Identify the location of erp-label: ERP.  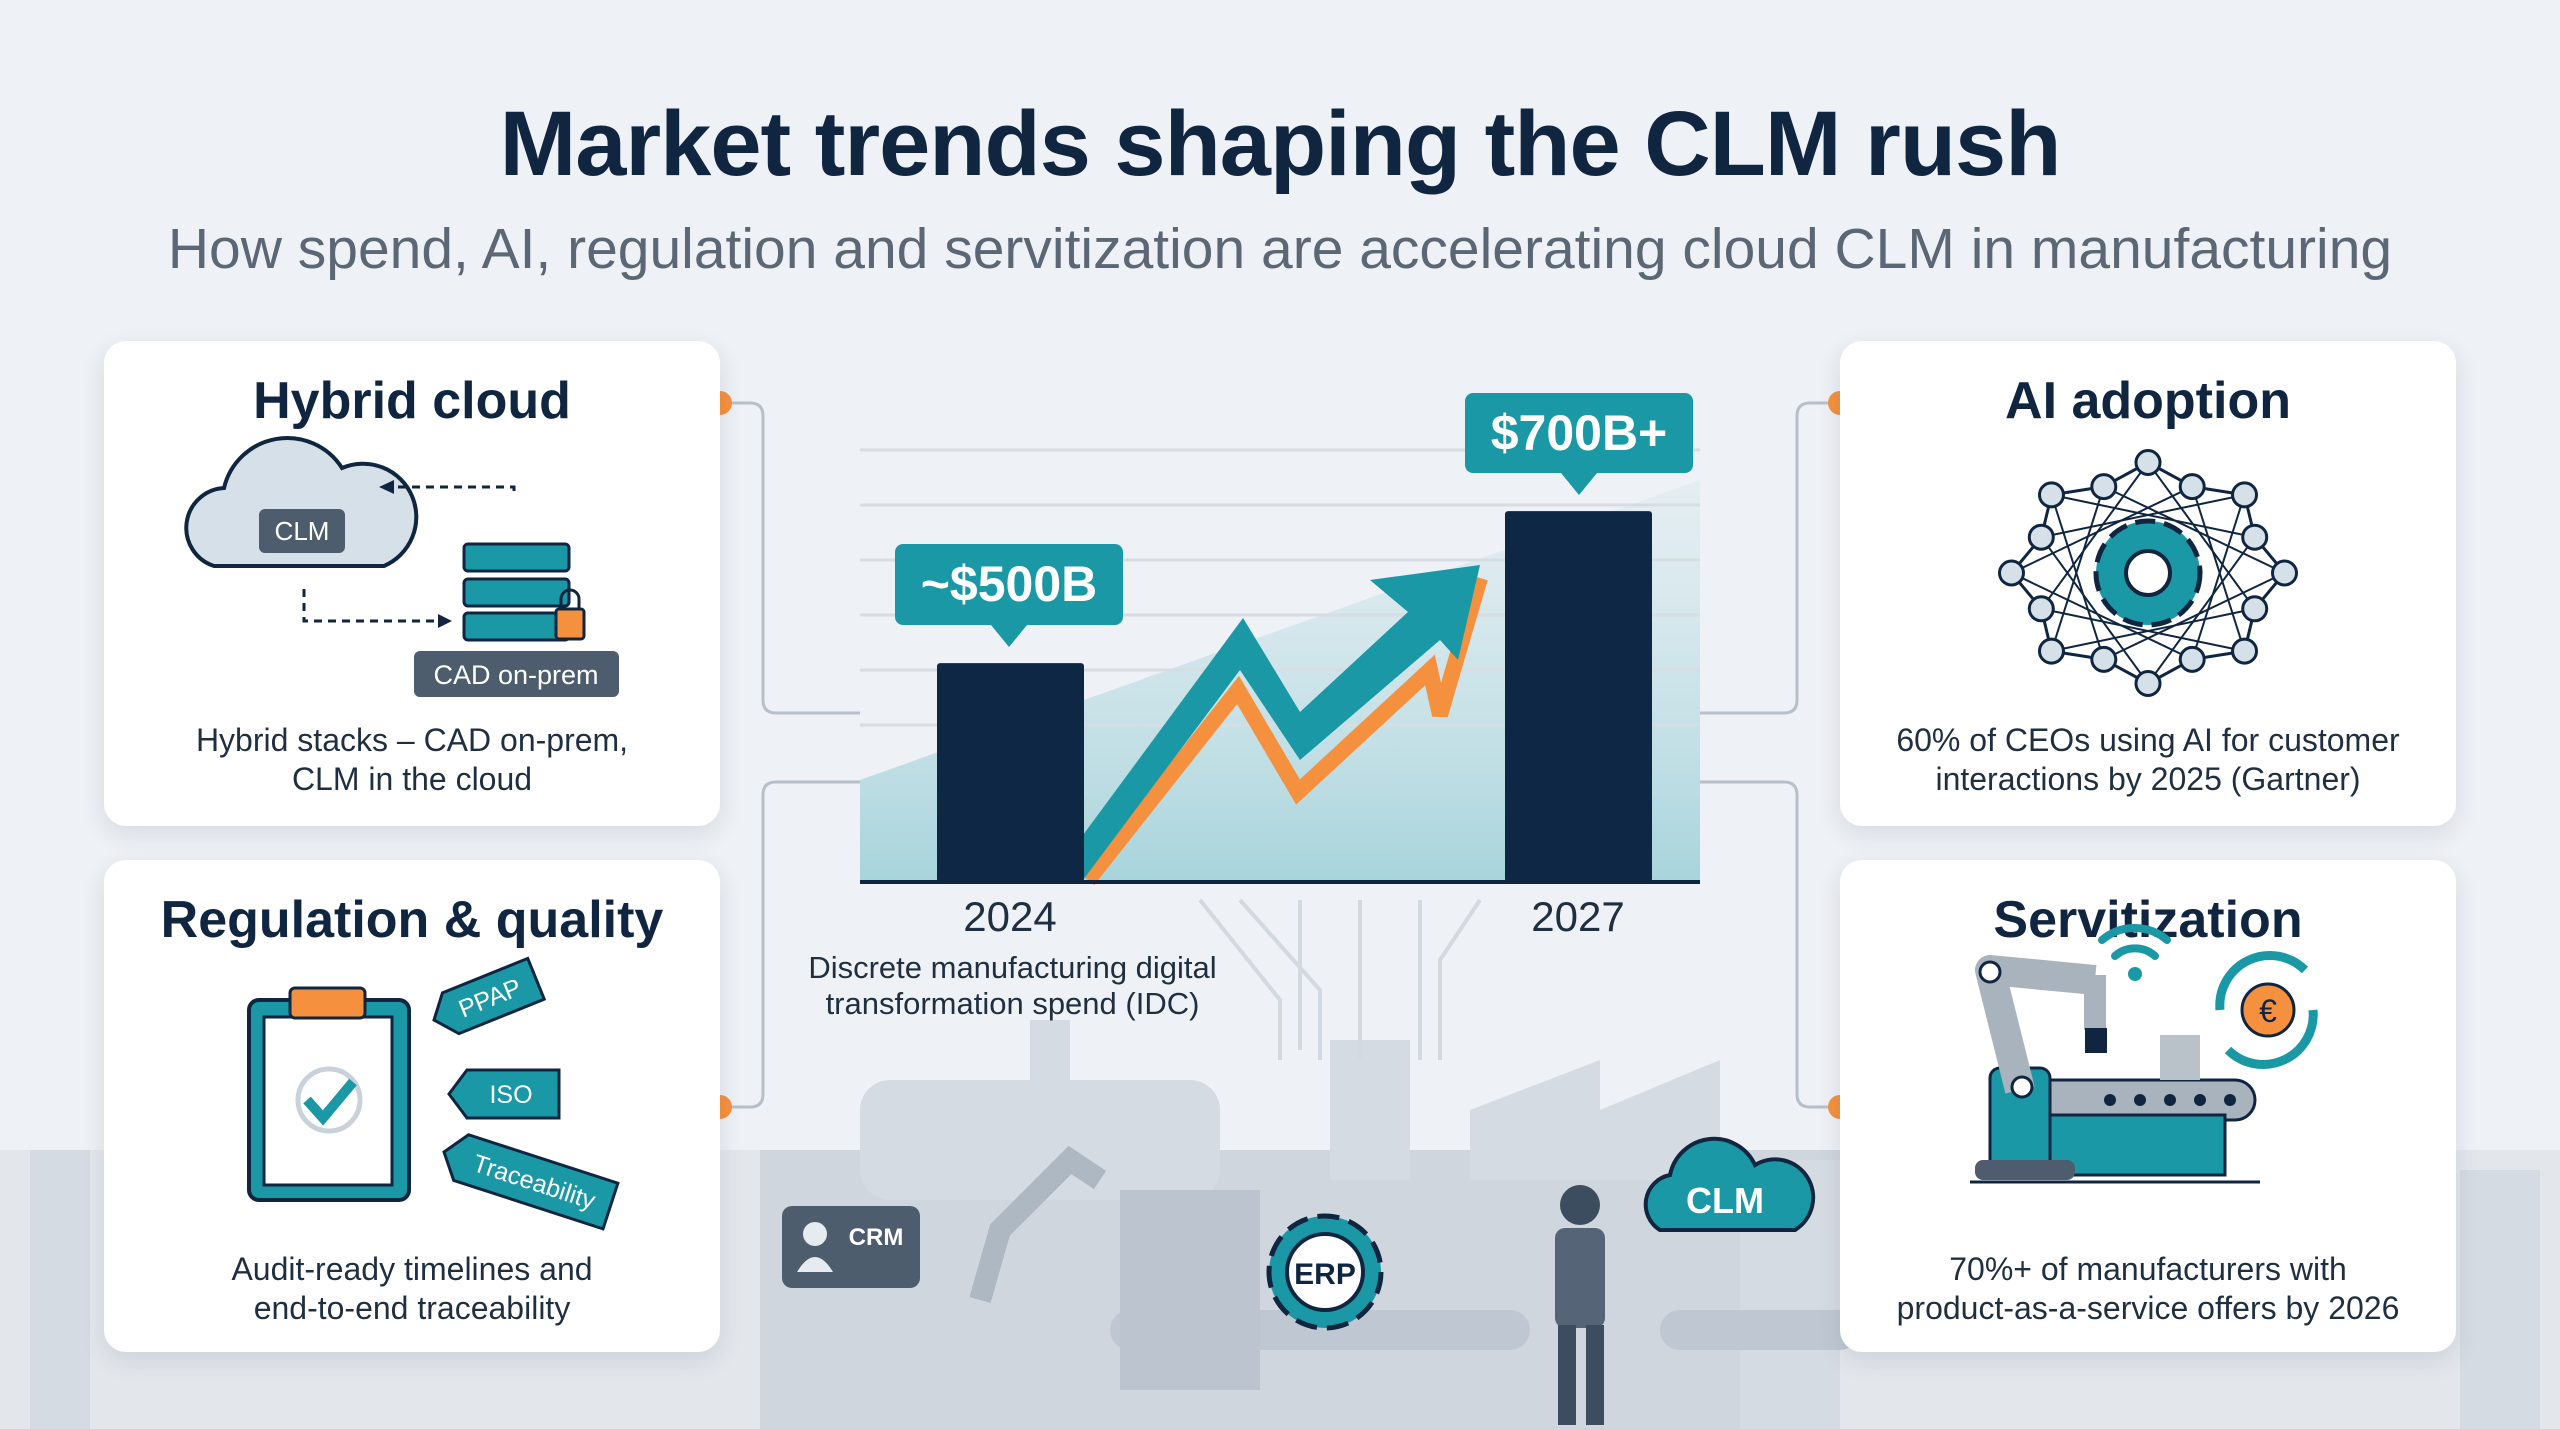
(1325, 1274).